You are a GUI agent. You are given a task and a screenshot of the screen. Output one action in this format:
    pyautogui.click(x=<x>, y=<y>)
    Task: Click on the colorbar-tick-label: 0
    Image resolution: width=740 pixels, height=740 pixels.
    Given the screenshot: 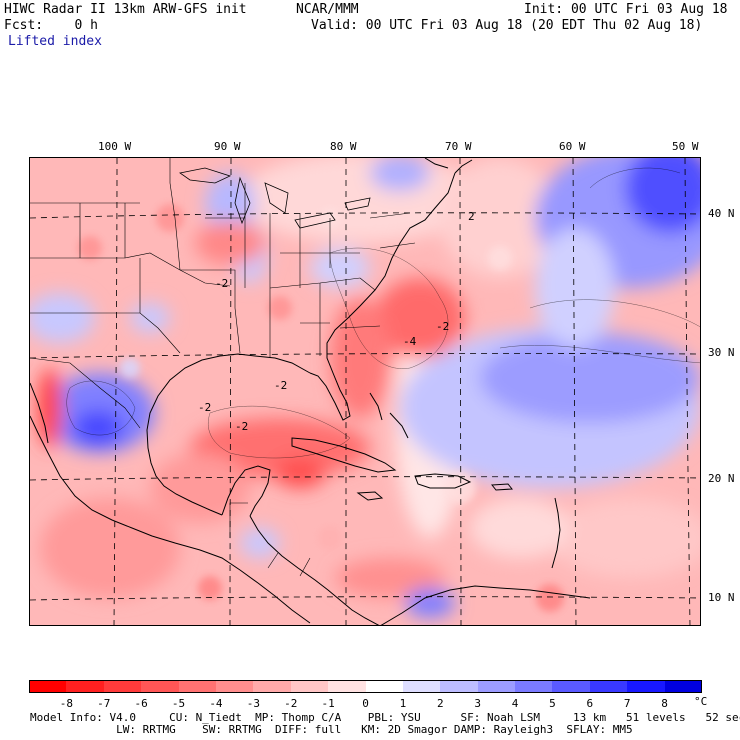 What is the action you would take?
    pyautogui.click(x=365, y=703)
    